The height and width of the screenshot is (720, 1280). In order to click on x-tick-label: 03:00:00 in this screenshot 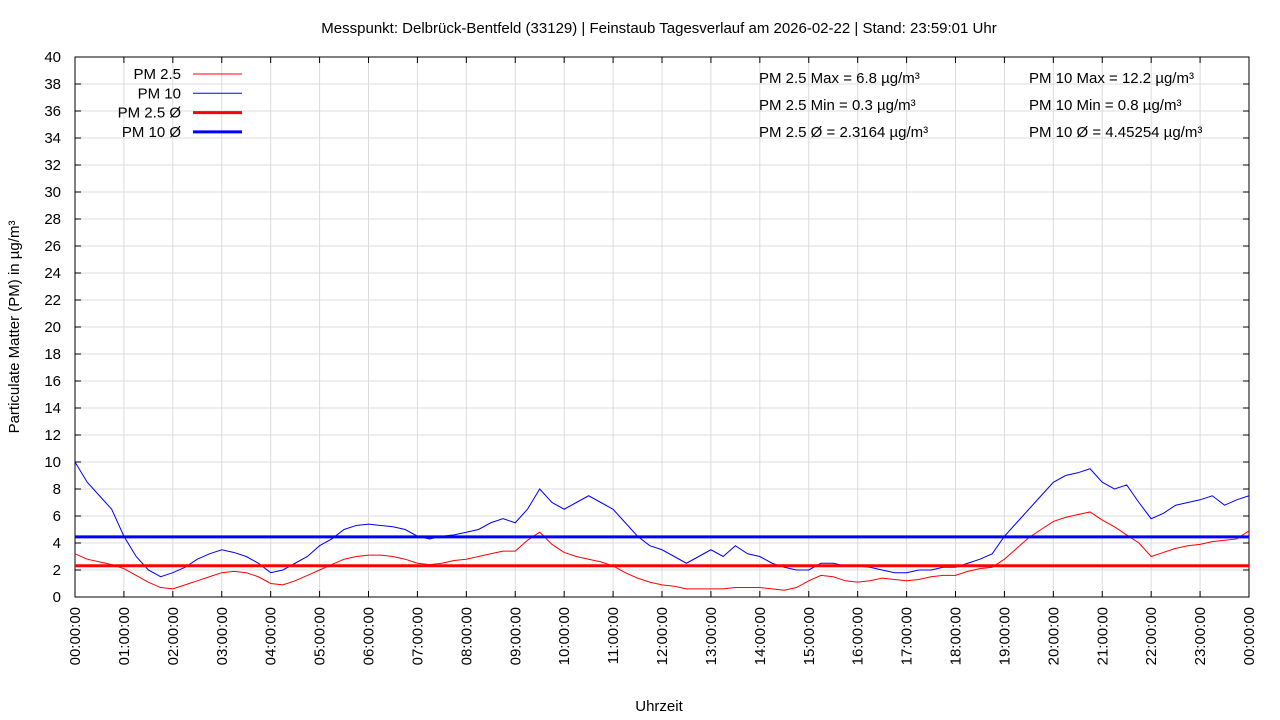, I will do `click(222, 636)`.